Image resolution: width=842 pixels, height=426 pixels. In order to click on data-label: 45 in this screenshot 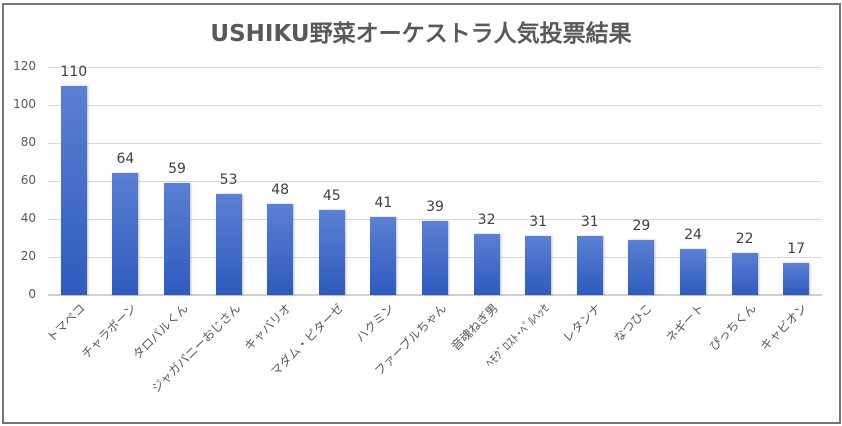, I will do `click(331, 195)`.